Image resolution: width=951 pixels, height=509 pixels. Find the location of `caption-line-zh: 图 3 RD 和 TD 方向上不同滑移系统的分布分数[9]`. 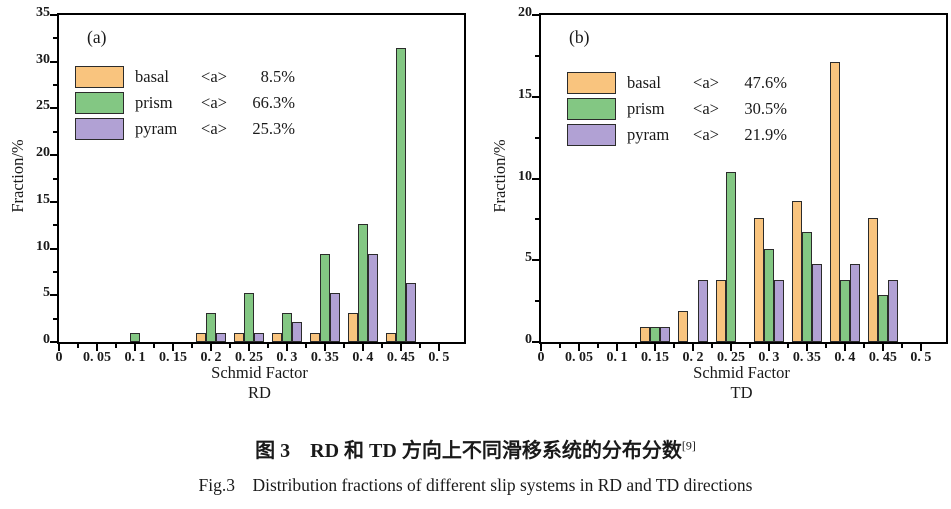

caption-line-zh: 图 3 RD 和 TD 方向上不同滑移系统的分布分数[9] is located at coordinates (475, 448).